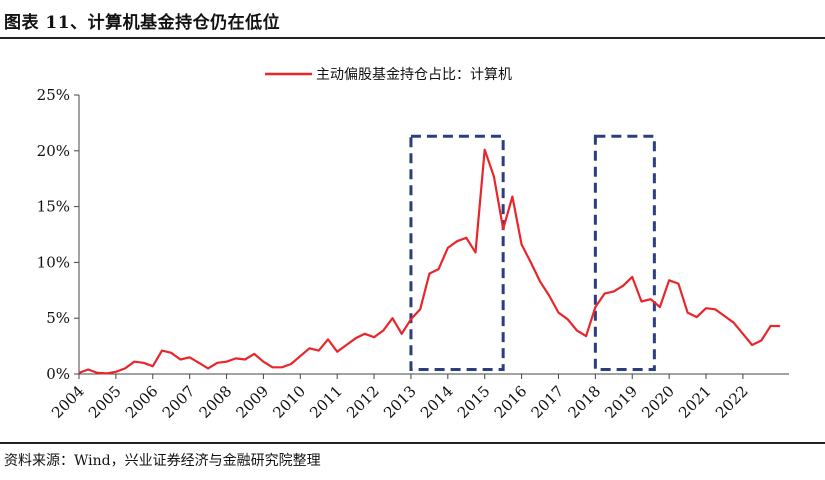 The height and width of the screenshot is (480, 825). Describe the element at coordinates (511, 402) in the screenshot. I see `x-tick-label: 2016` at that location.